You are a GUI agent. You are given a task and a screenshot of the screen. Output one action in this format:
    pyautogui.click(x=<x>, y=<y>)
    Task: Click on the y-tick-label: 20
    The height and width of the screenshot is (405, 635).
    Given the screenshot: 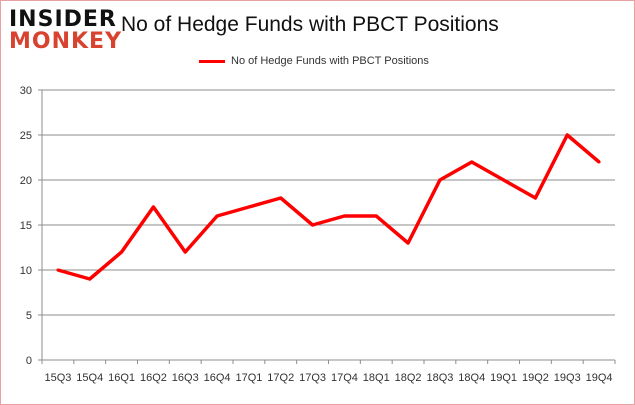 What is the action you would take?
    pyautogui.click(x=26, y=181)
    